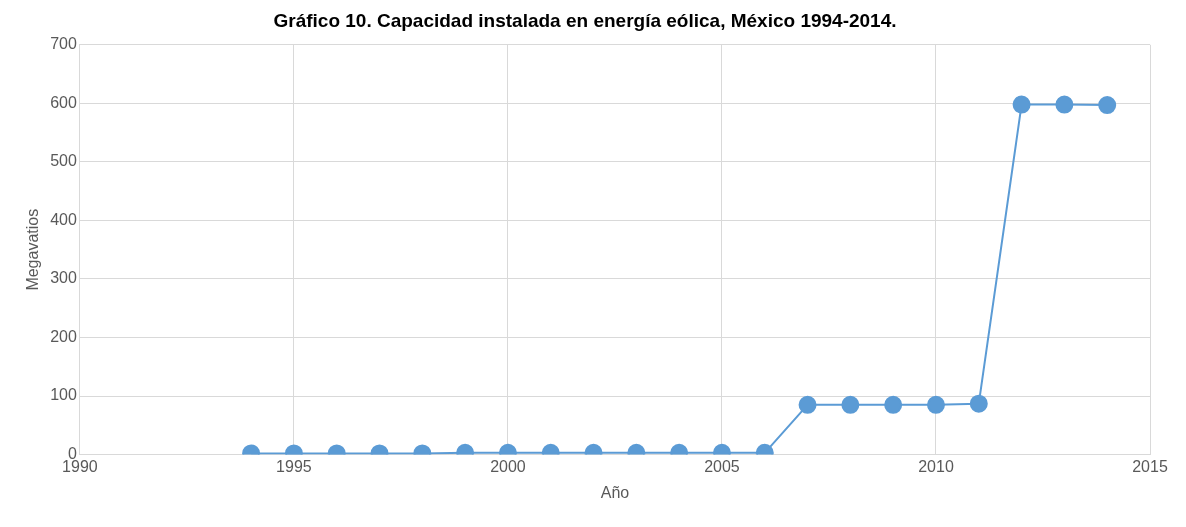 Image resolution: width=1186 pixels, height=527 pixels. What do you see at coordinates (508, 466) in the screenshot?
I see `x-tick-label: 2000` at bounding box center [508, 466].